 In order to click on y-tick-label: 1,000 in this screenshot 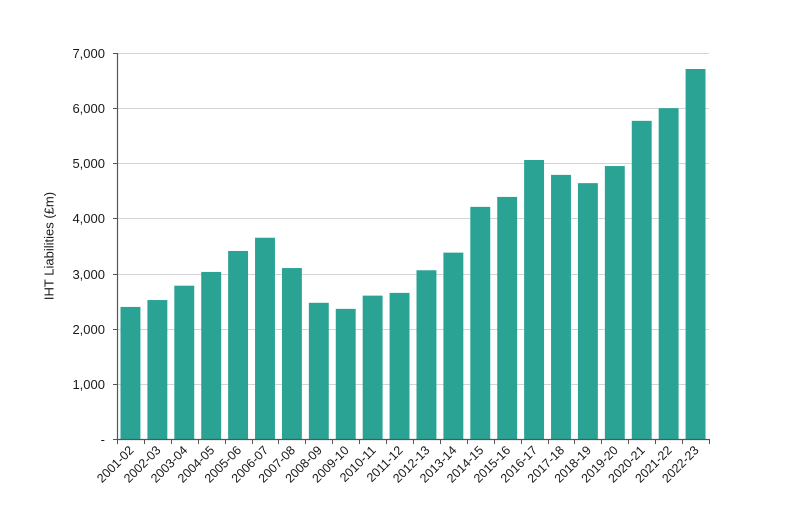, I will do `click(88, 384)`.